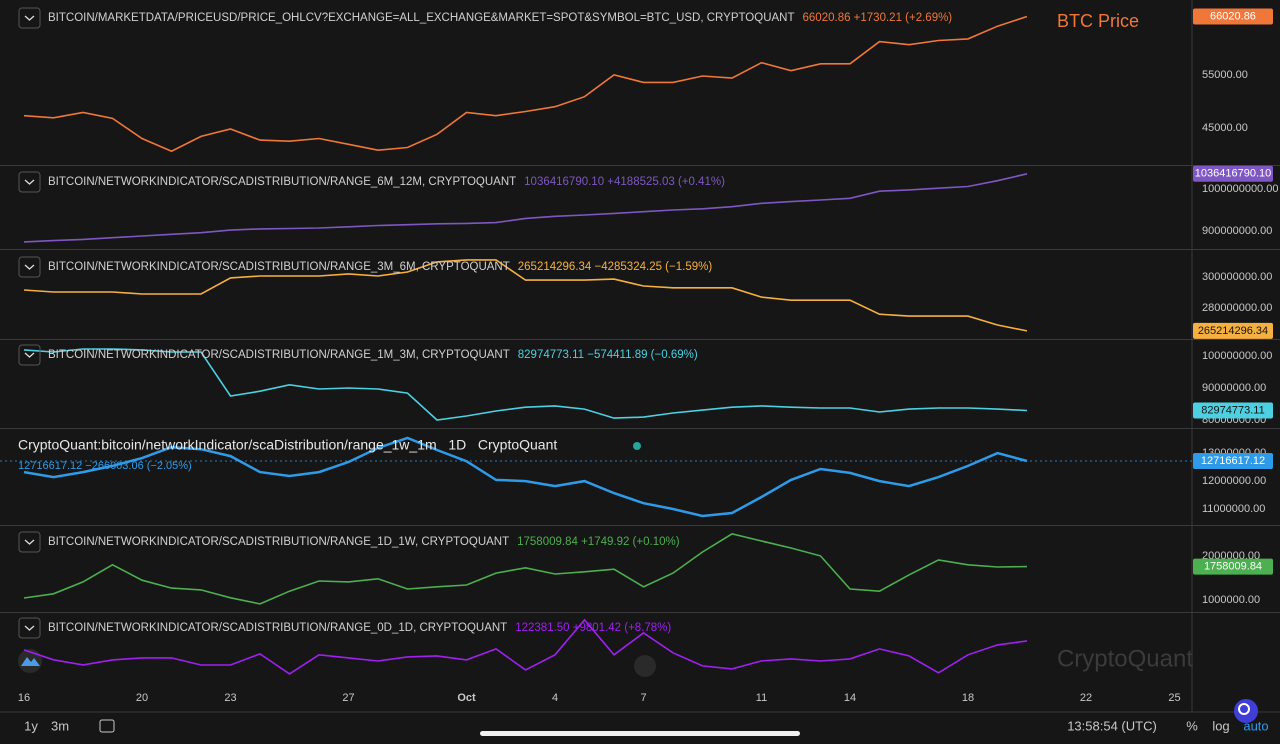  I want to click on last-value-label: 82974773.11, so click(1232, 410).